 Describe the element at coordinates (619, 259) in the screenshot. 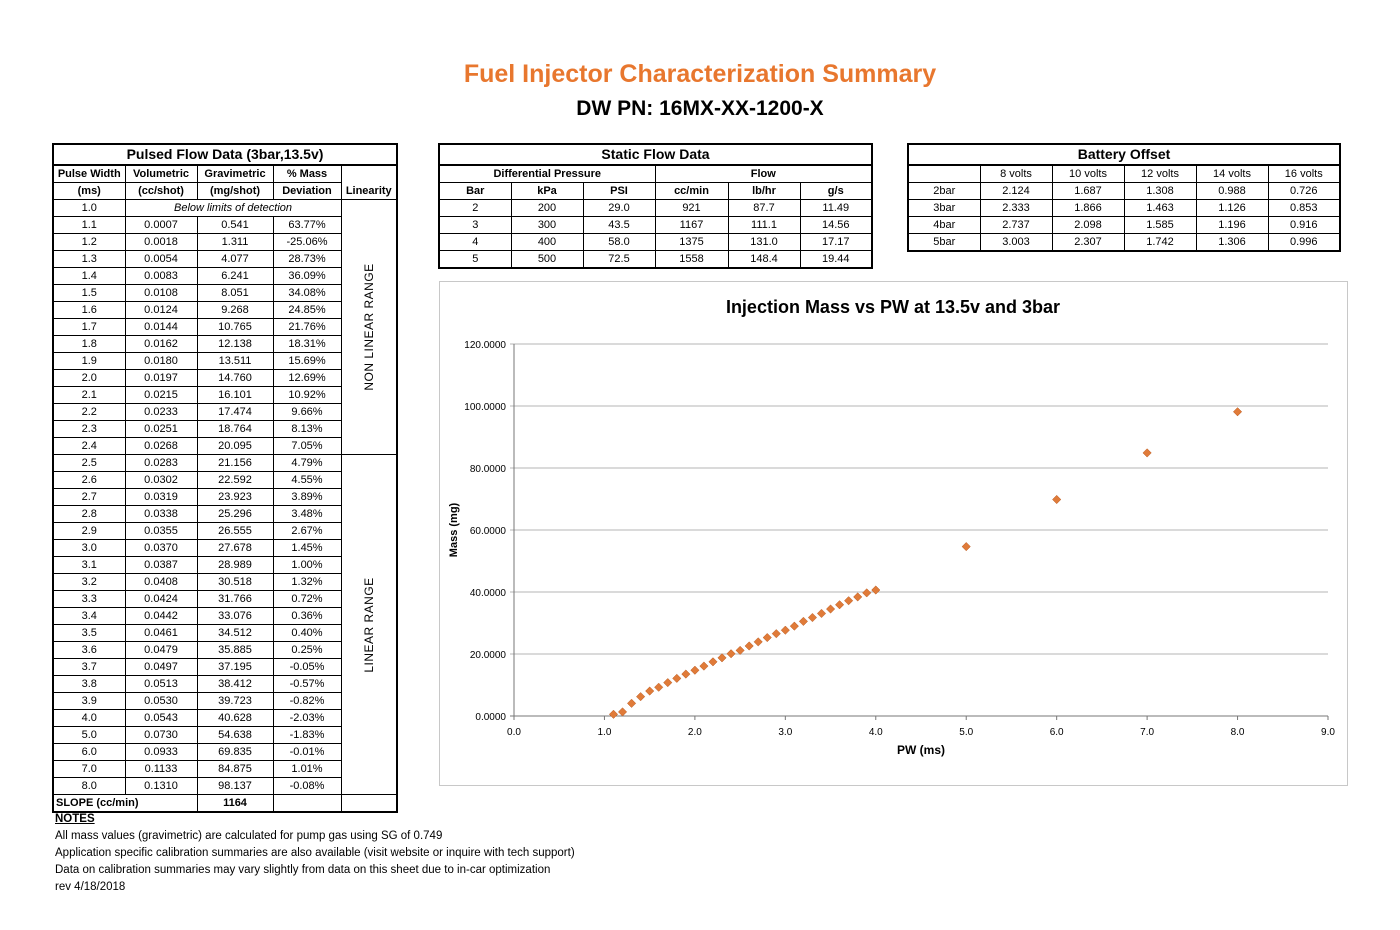

I see `psi-cell: 72.5` at that location.